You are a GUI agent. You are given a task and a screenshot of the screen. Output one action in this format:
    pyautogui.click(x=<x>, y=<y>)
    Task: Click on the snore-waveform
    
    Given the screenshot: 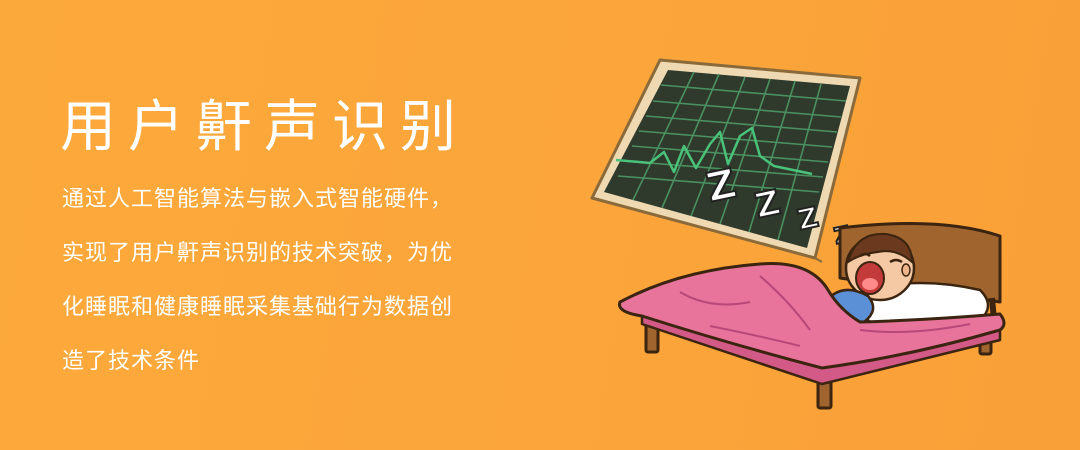 What is the action you would take?
    pyautogui.click(x=714, y=151)
    